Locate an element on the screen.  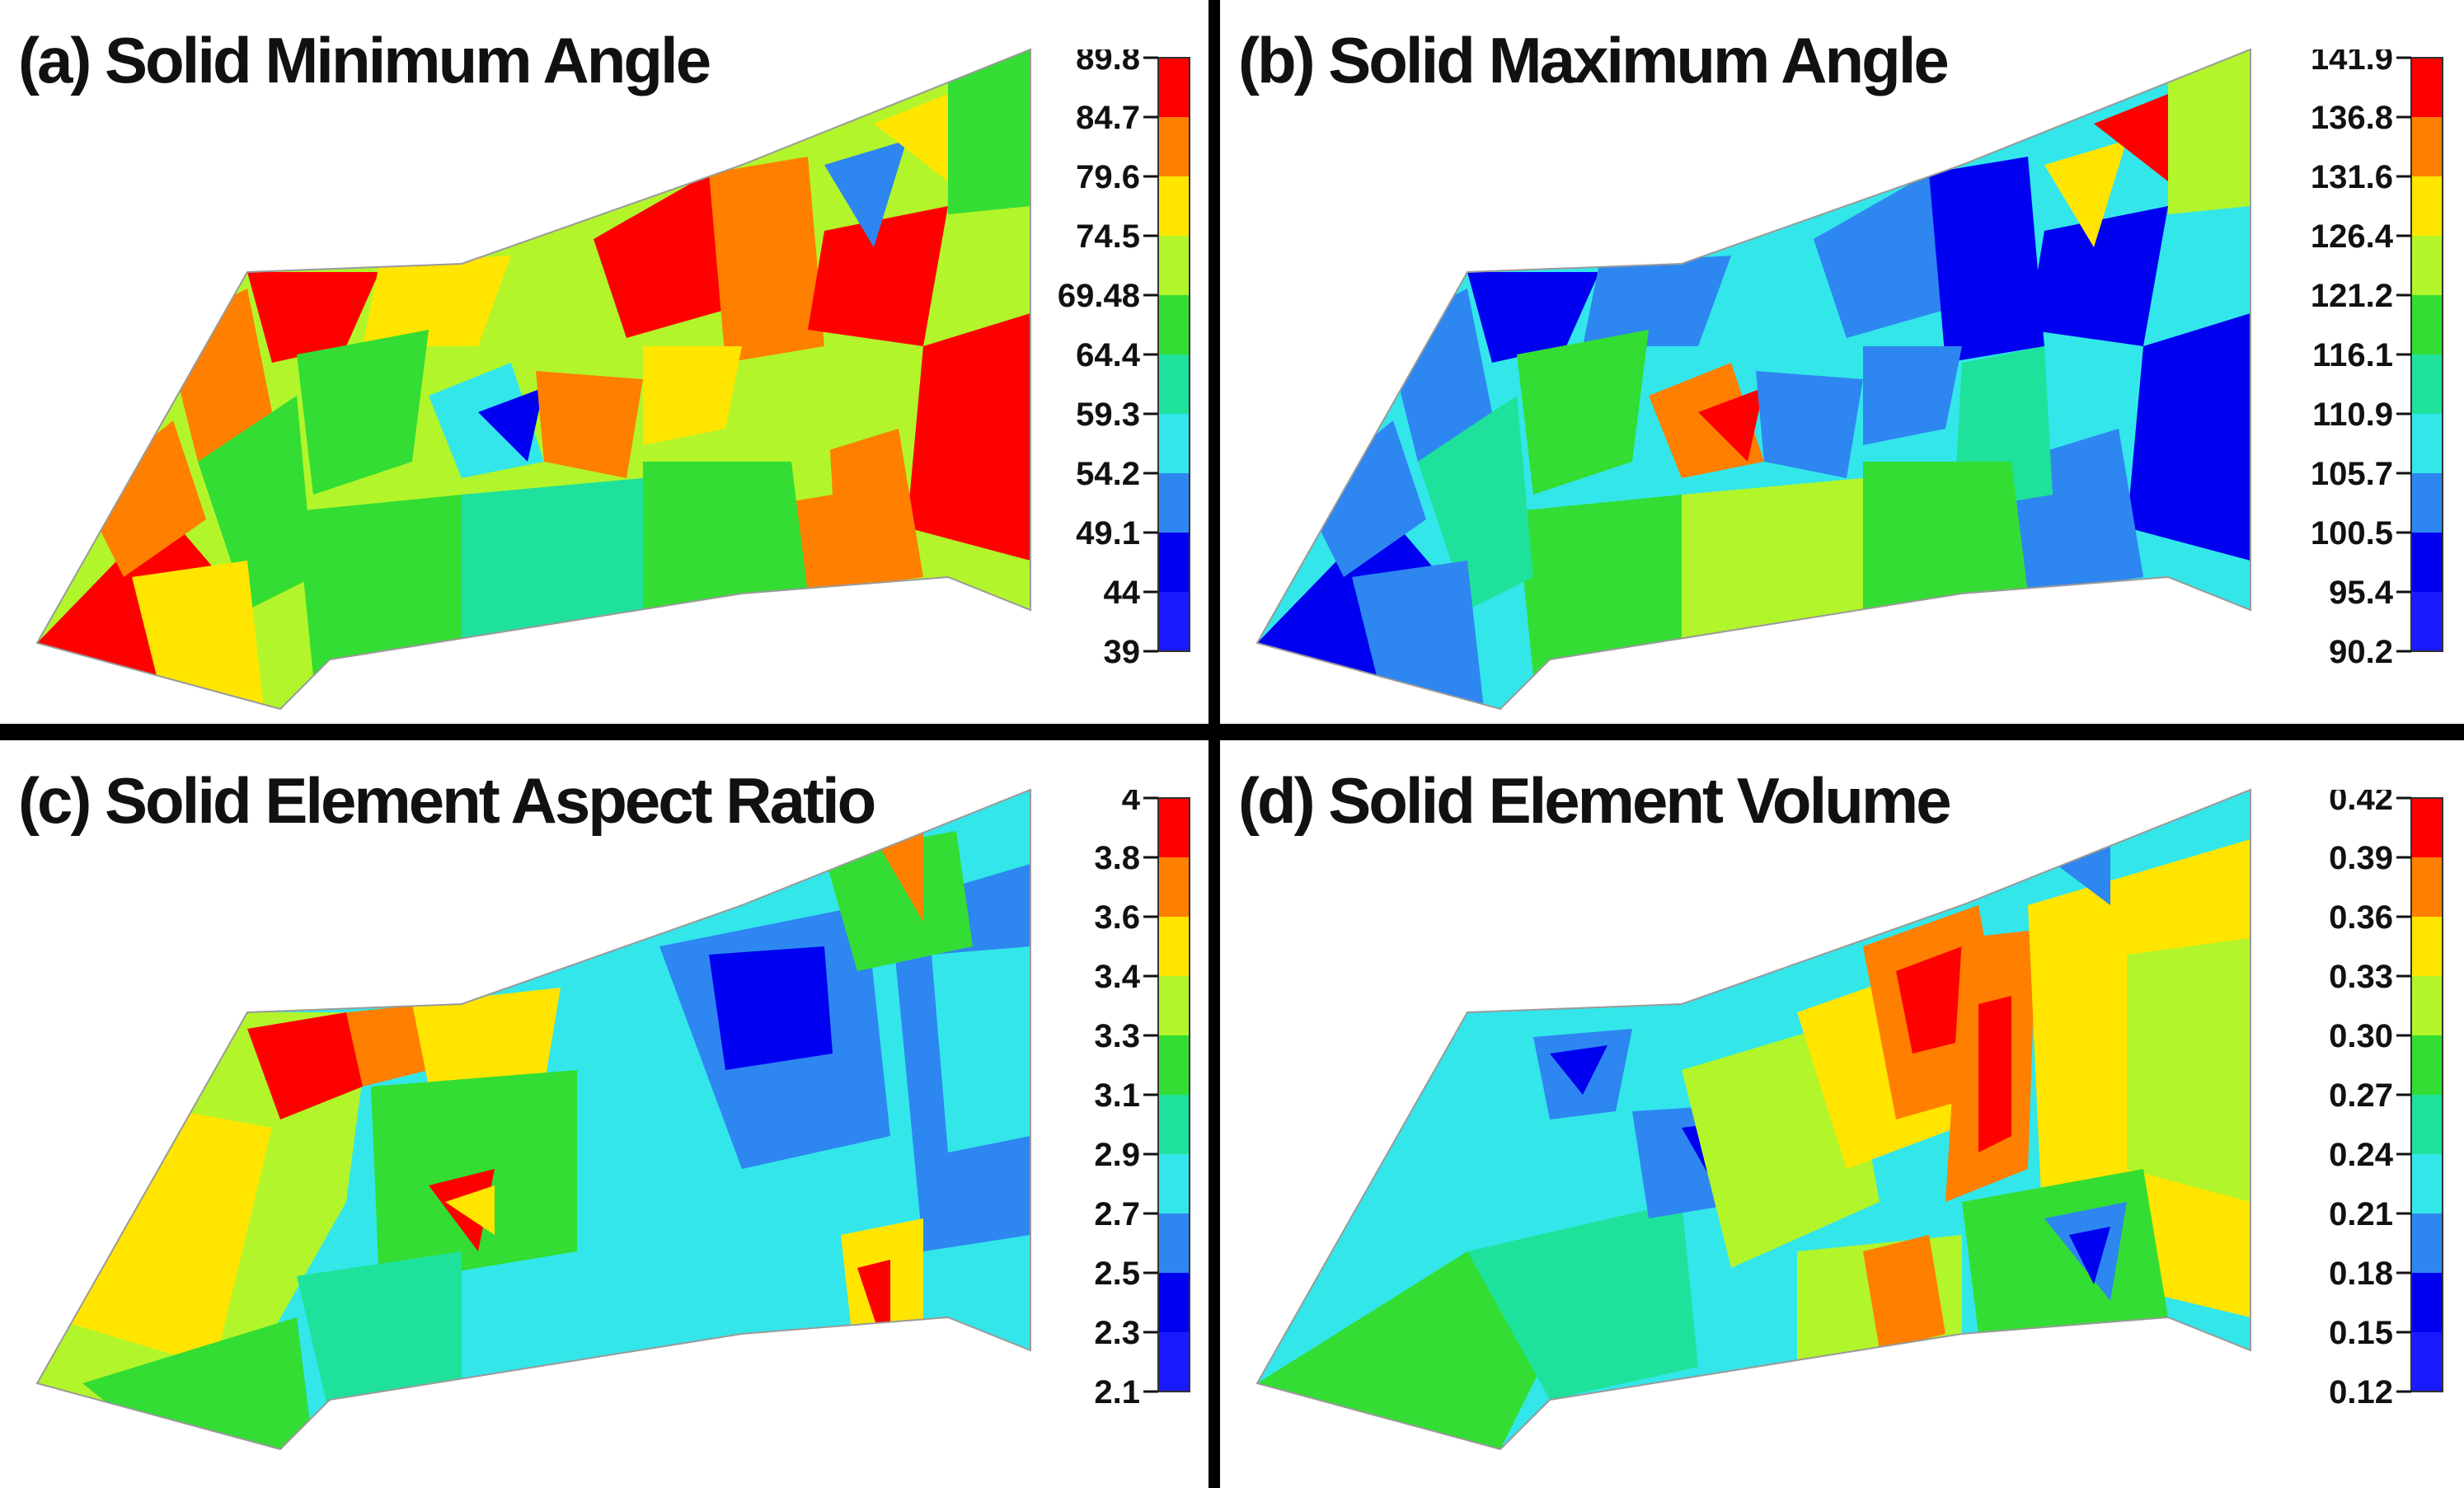
horizontal-divider is located at coordinates (1232, 732).